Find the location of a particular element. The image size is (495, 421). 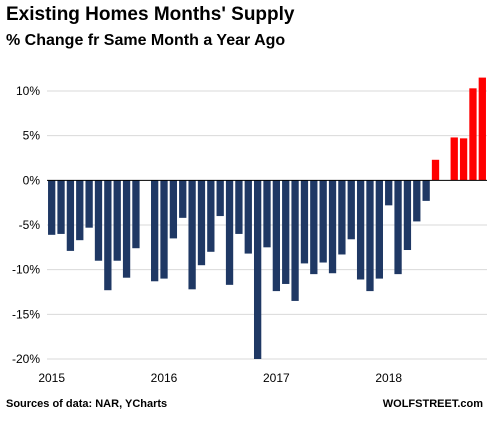

y-tick-label: 0% is located at coordinates (32, 180).